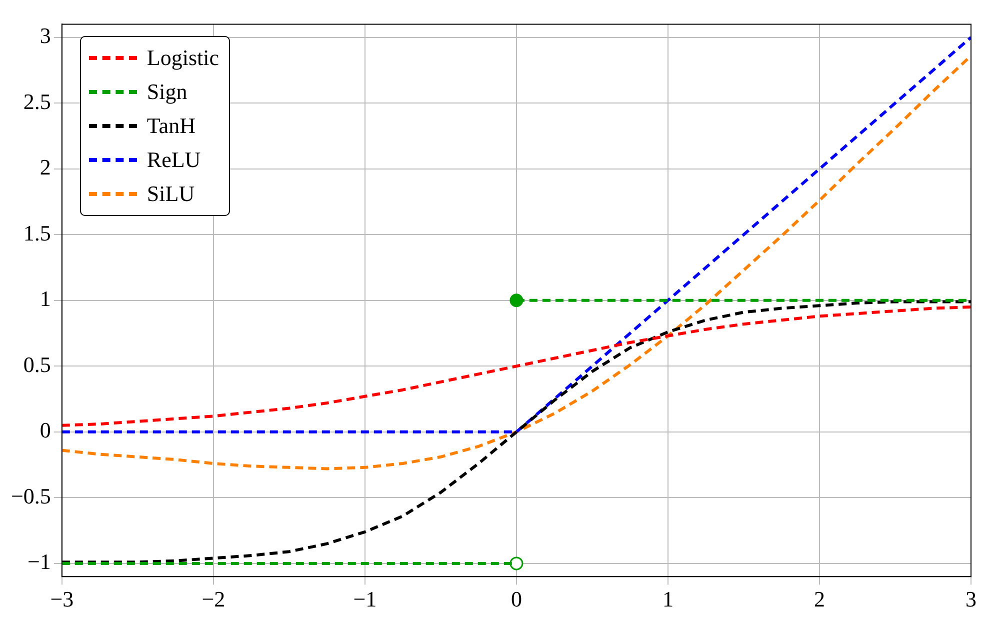  Describe the element at coordinates (37, 233) in the screenshot. I see `y-tick-label: 1.5` at that location.